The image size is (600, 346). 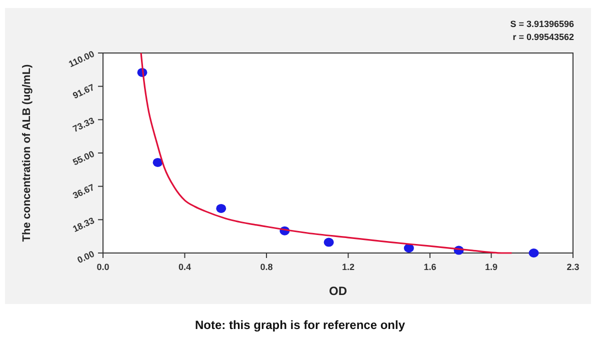 What do you see at coordinates (543, 37) in the screenshot?
I see `text: r = 0.99543562` at bounding box center [543, 37].